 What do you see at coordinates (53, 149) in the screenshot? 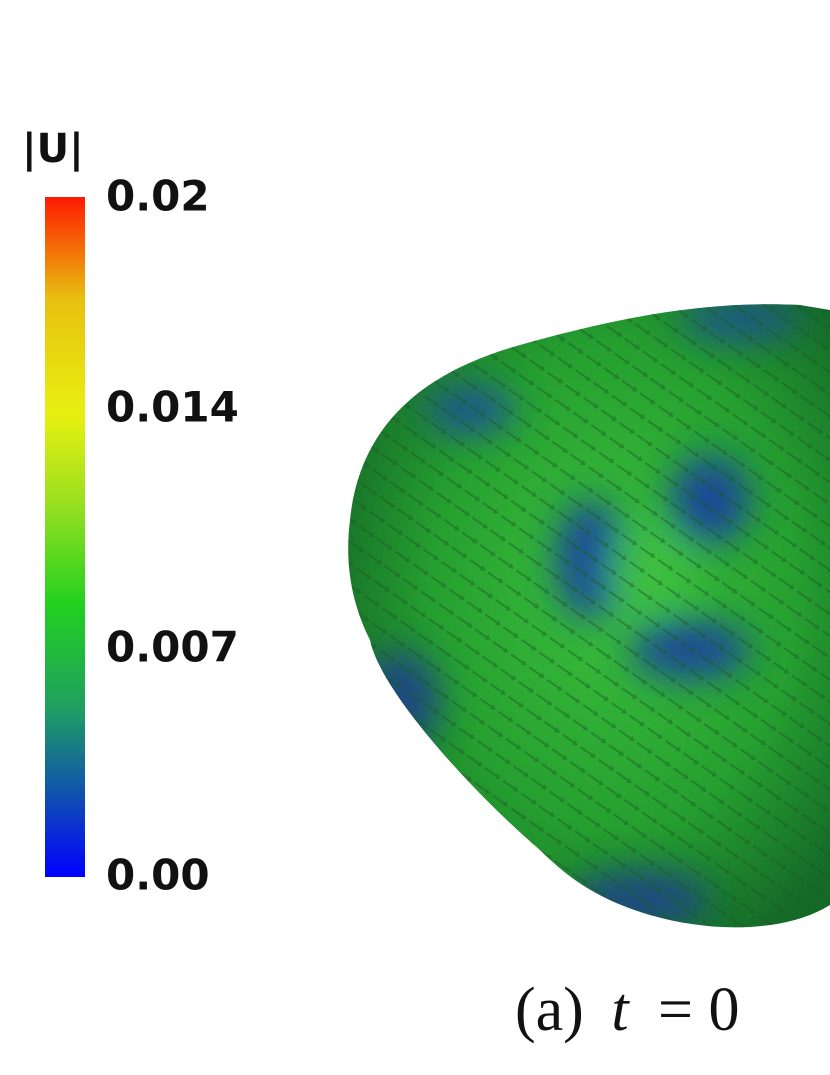
I see `colorbar-title: |U|` at bounding box center [53, 149].